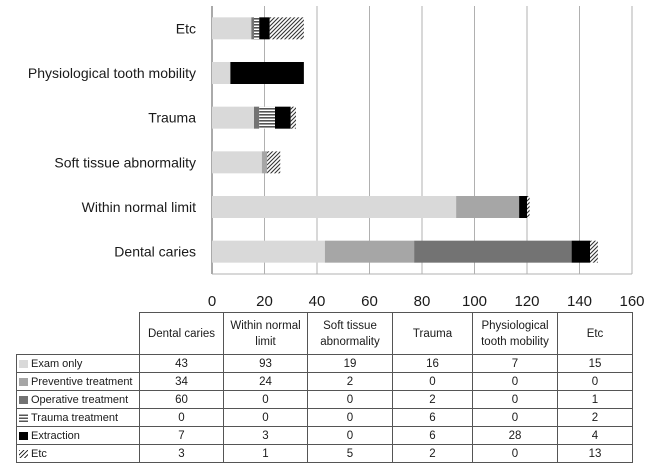 The height and width of the screenshot is (466, 659). I want to click on table-row: Etc 3 1 5 2 0 13, so click(324, 453).